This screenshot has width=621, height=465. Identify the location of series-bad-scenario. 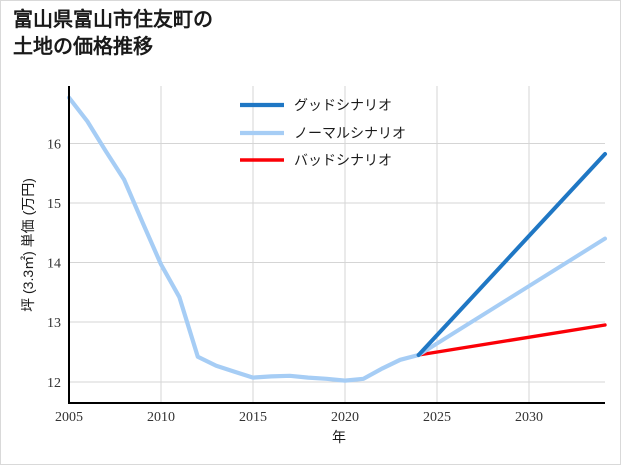
(511, 340).